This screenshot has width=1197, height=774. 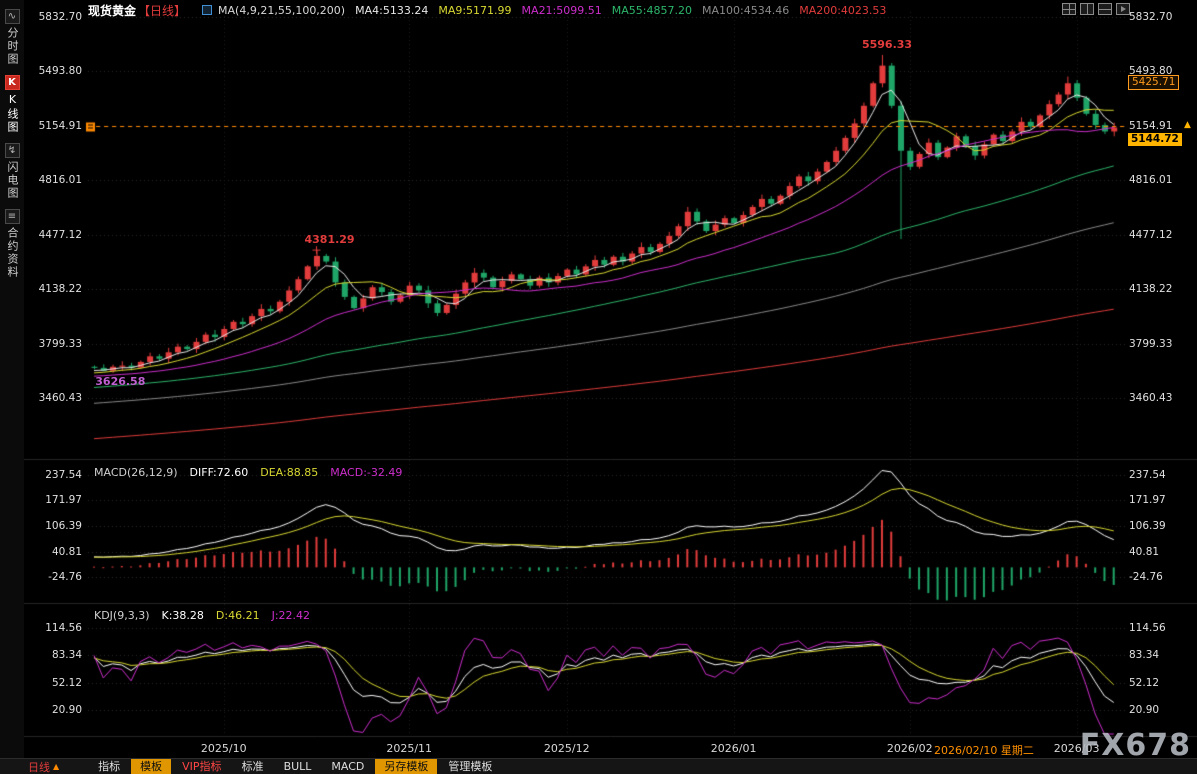 What do you see at coordinates (282, 10) in the screenshot?
I see `ma-legend-prefix: MA(4,9,21,55,100,200)` at bounding box center [282, 10].